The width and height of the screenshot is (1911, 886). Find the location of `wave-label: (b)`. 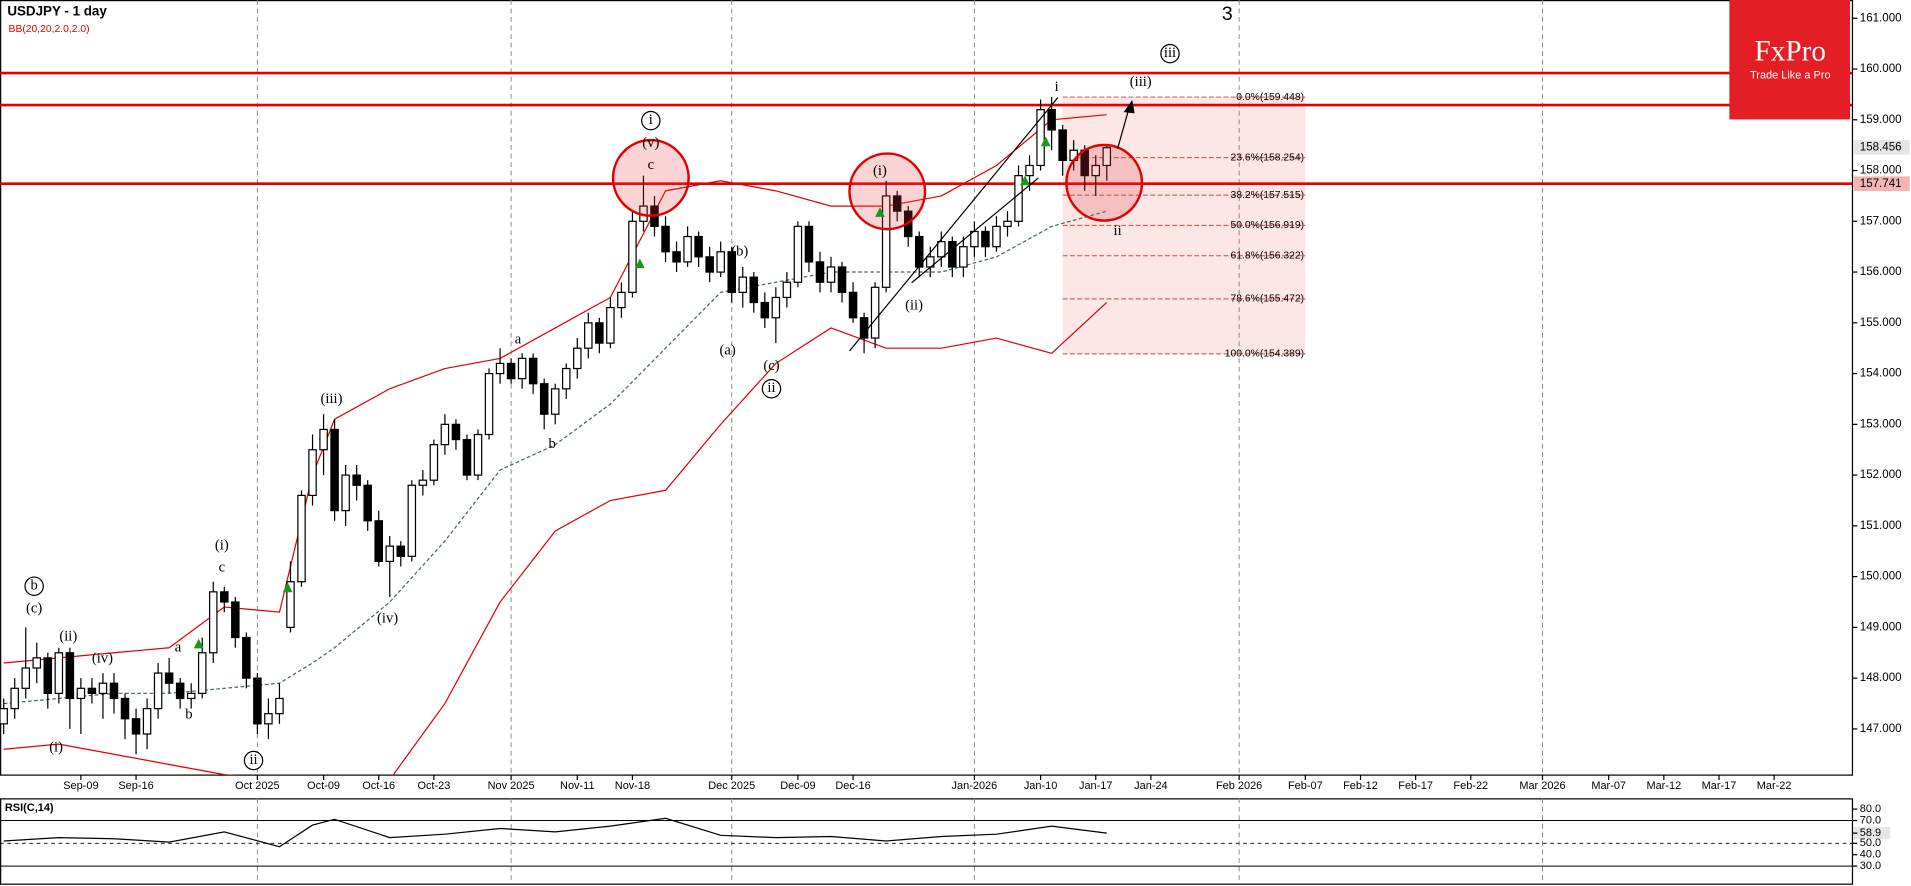

wave-label: (b) is located at coordinates (739, 252).